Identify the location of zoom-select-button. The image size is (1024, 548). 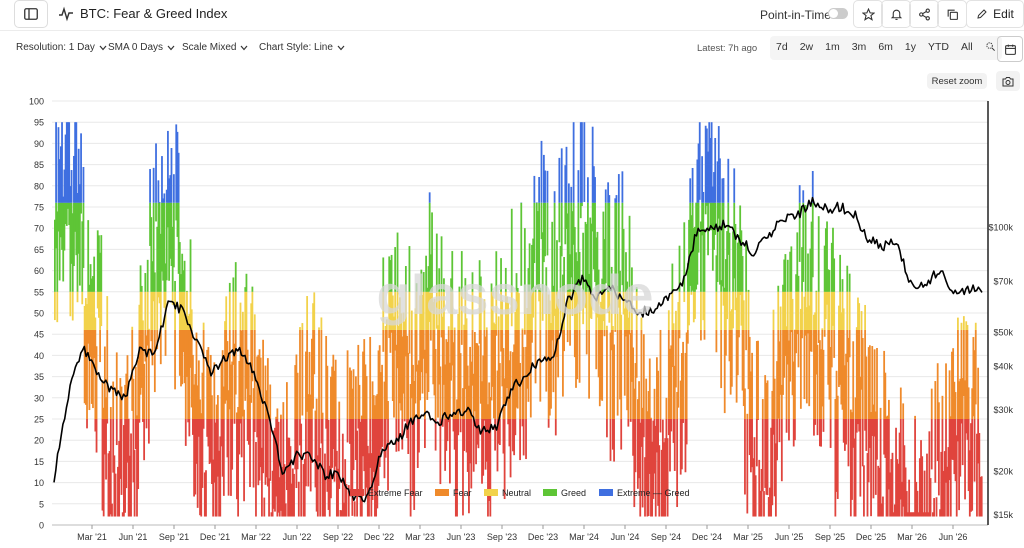
(990, 48).